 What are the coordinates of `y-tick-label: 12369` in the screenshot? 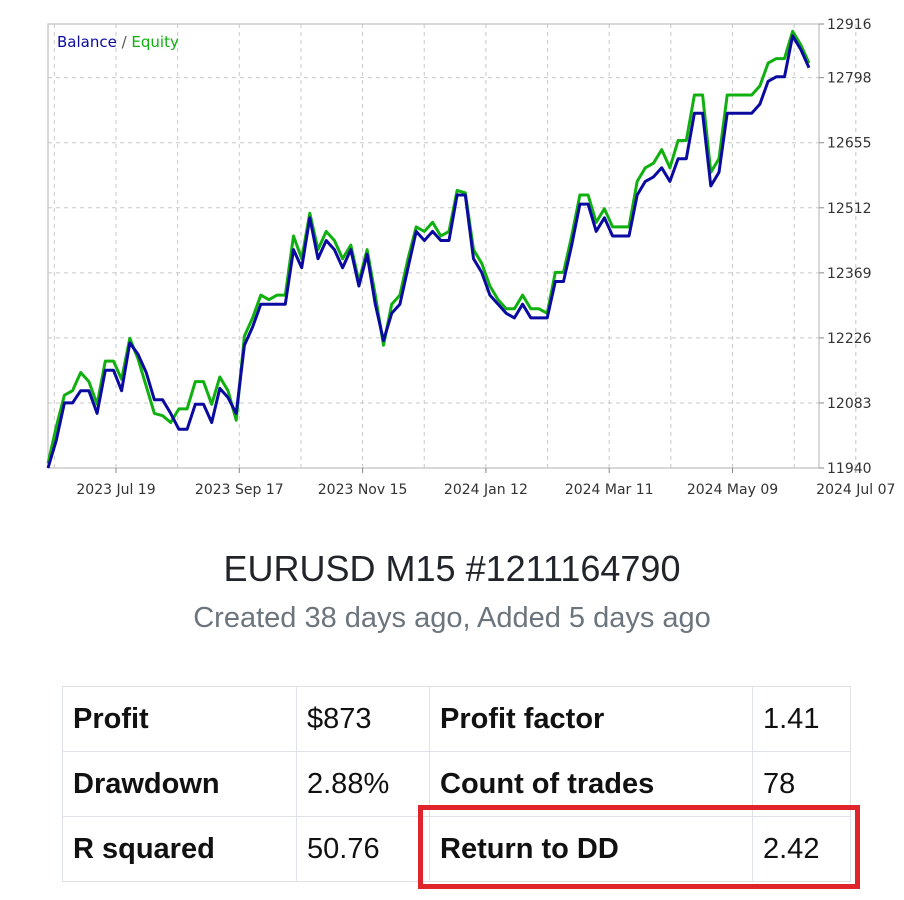 It's located at (849, 274).